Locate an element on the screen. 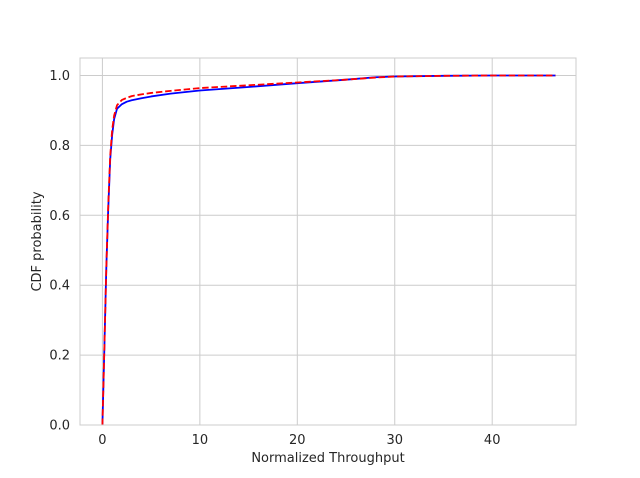  y-tick-label: 1.0 is located at coordinates (59, 76).